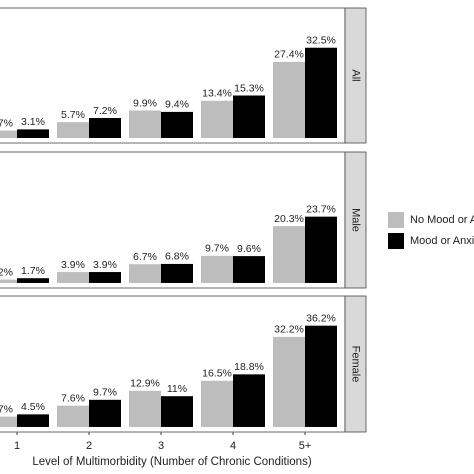  I want to click on data-label: 20.3%, so click(289, 219).